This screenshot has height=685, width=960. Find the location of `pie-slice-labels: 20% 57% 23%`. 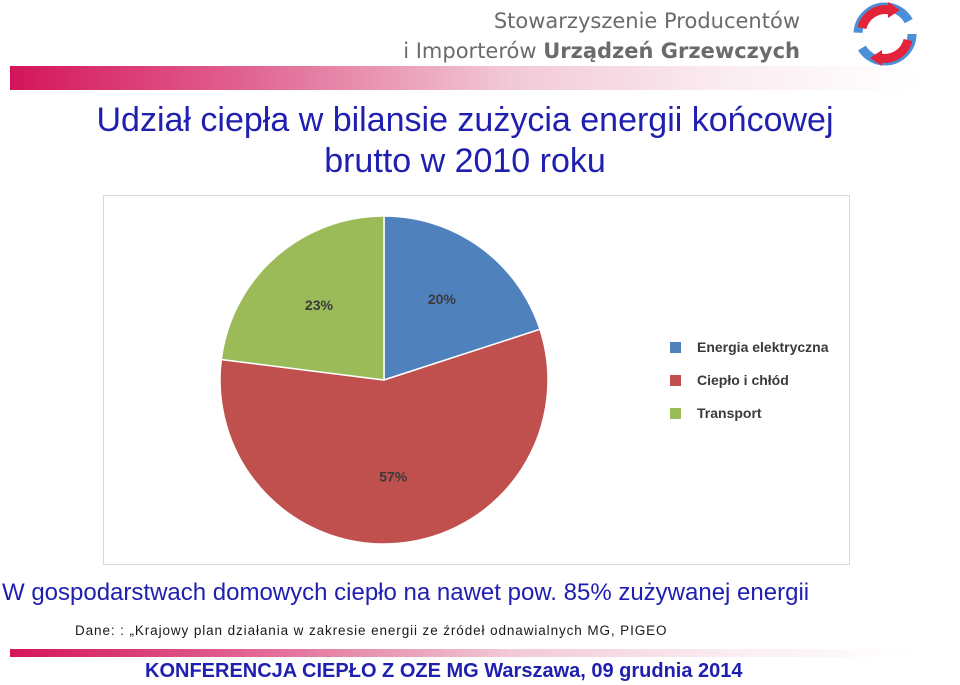

pie-slice-labels: 20% 57% 23% is located at coordinates (380, 388).